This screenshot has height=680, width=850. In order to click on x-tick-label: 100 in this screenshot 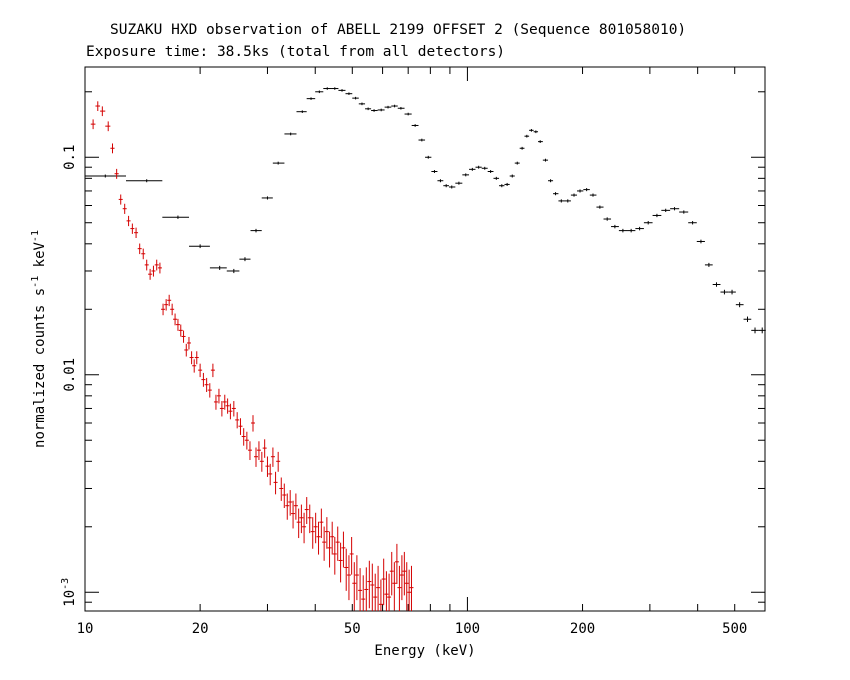, I will do `click(467, 629)`.